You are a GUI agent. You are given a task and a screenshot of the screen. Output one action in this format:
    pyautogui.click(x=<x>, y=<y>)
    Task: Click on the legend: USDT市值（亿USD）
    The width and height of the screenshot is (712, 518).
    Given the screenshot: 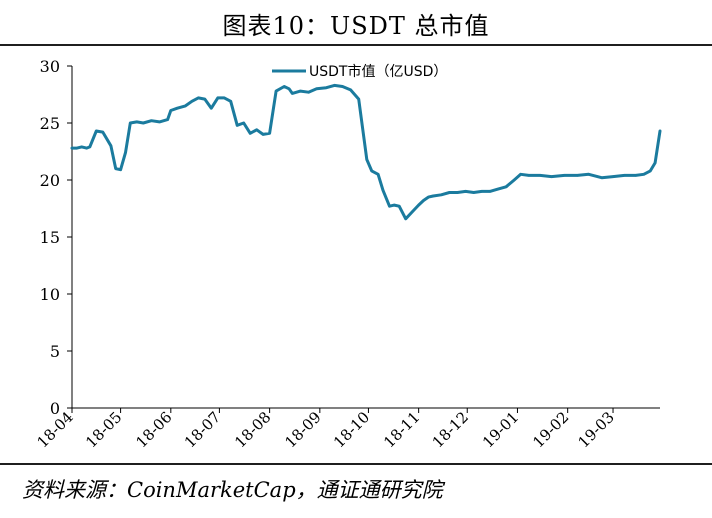 What is the action you would take?
    pyautogui.click(x=359, y=71)
    